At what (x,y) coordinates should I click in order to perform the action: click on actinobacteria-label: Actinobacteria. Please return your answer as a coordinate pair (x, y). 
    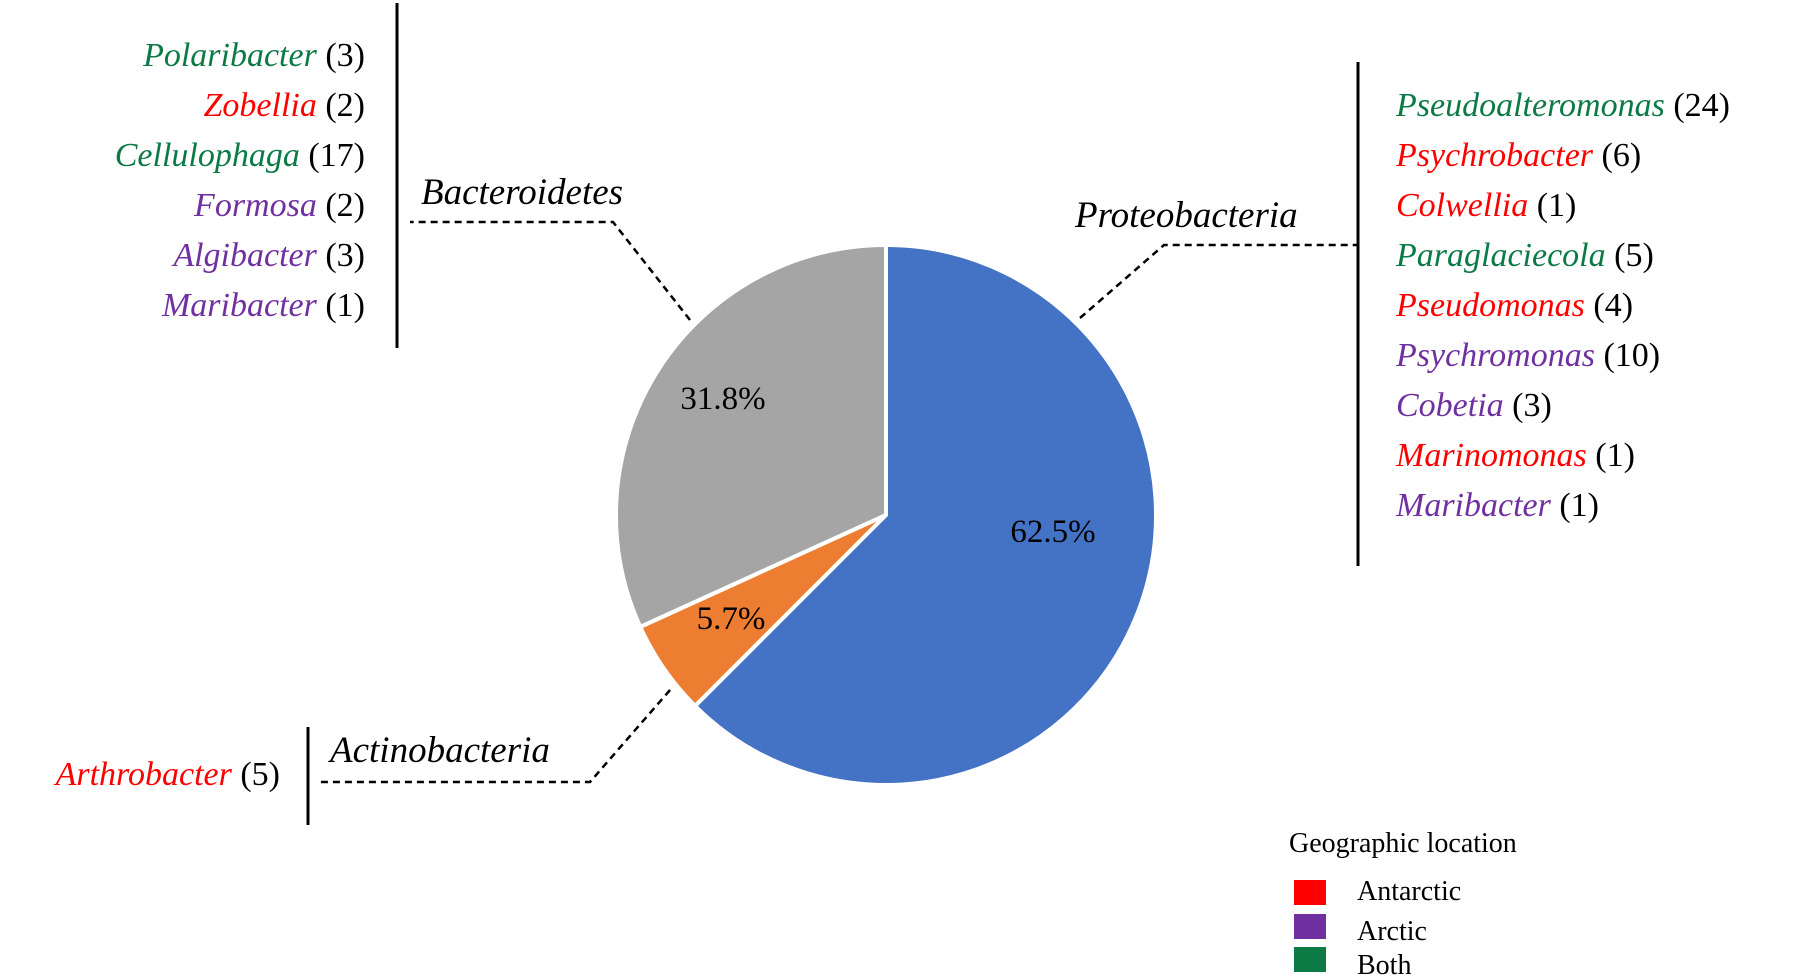
    Looking at the image, I should click on (438, 750).